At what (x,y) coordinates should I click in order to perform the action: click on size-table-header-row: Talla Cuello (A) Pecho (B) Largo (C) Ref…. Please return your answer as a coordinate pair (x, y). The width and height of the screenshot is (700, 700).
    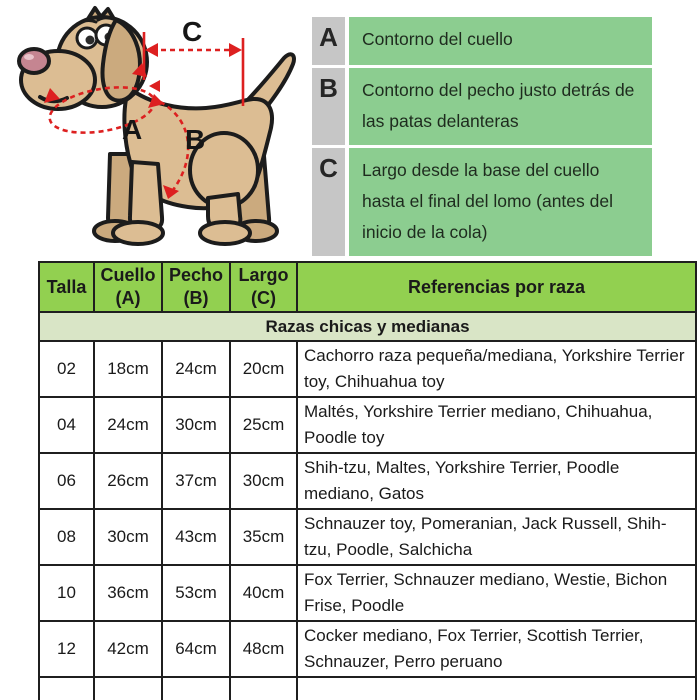
    Looking at the image, I should click on (367, 287).